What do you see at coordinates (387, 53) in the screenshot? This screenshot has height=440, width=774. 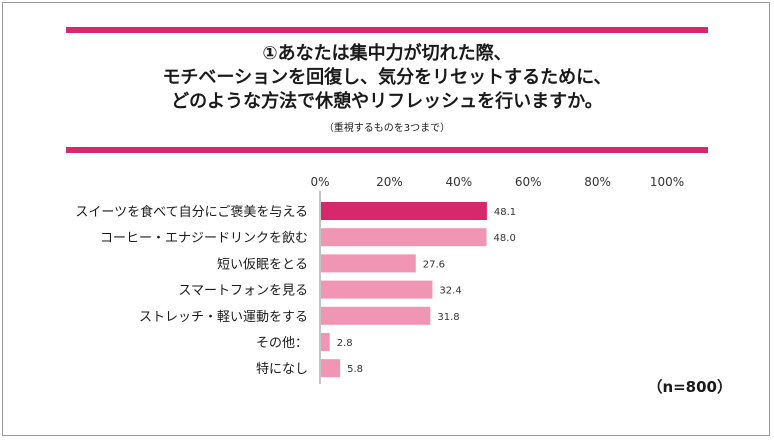 I see `title-line-1: ①あなたは集中力が切れた際、` at bounding box center [387, 53].